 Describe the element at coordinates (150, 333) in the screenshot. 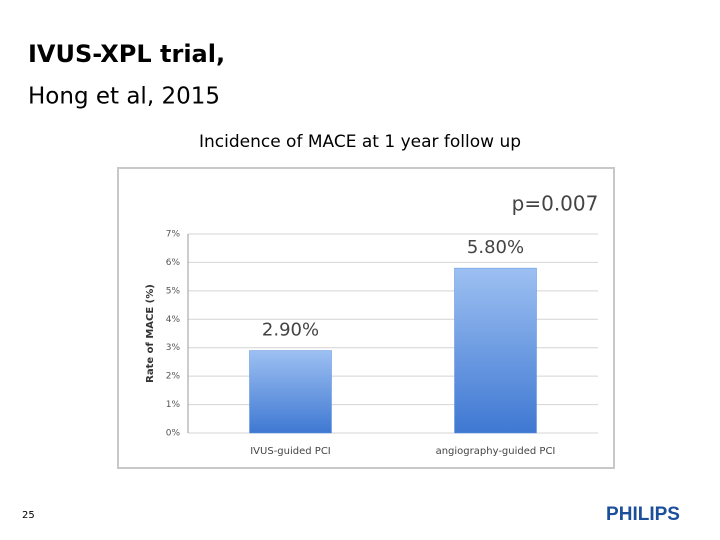

I see `y-axis-label: Rate of MACE (%)` at that location.